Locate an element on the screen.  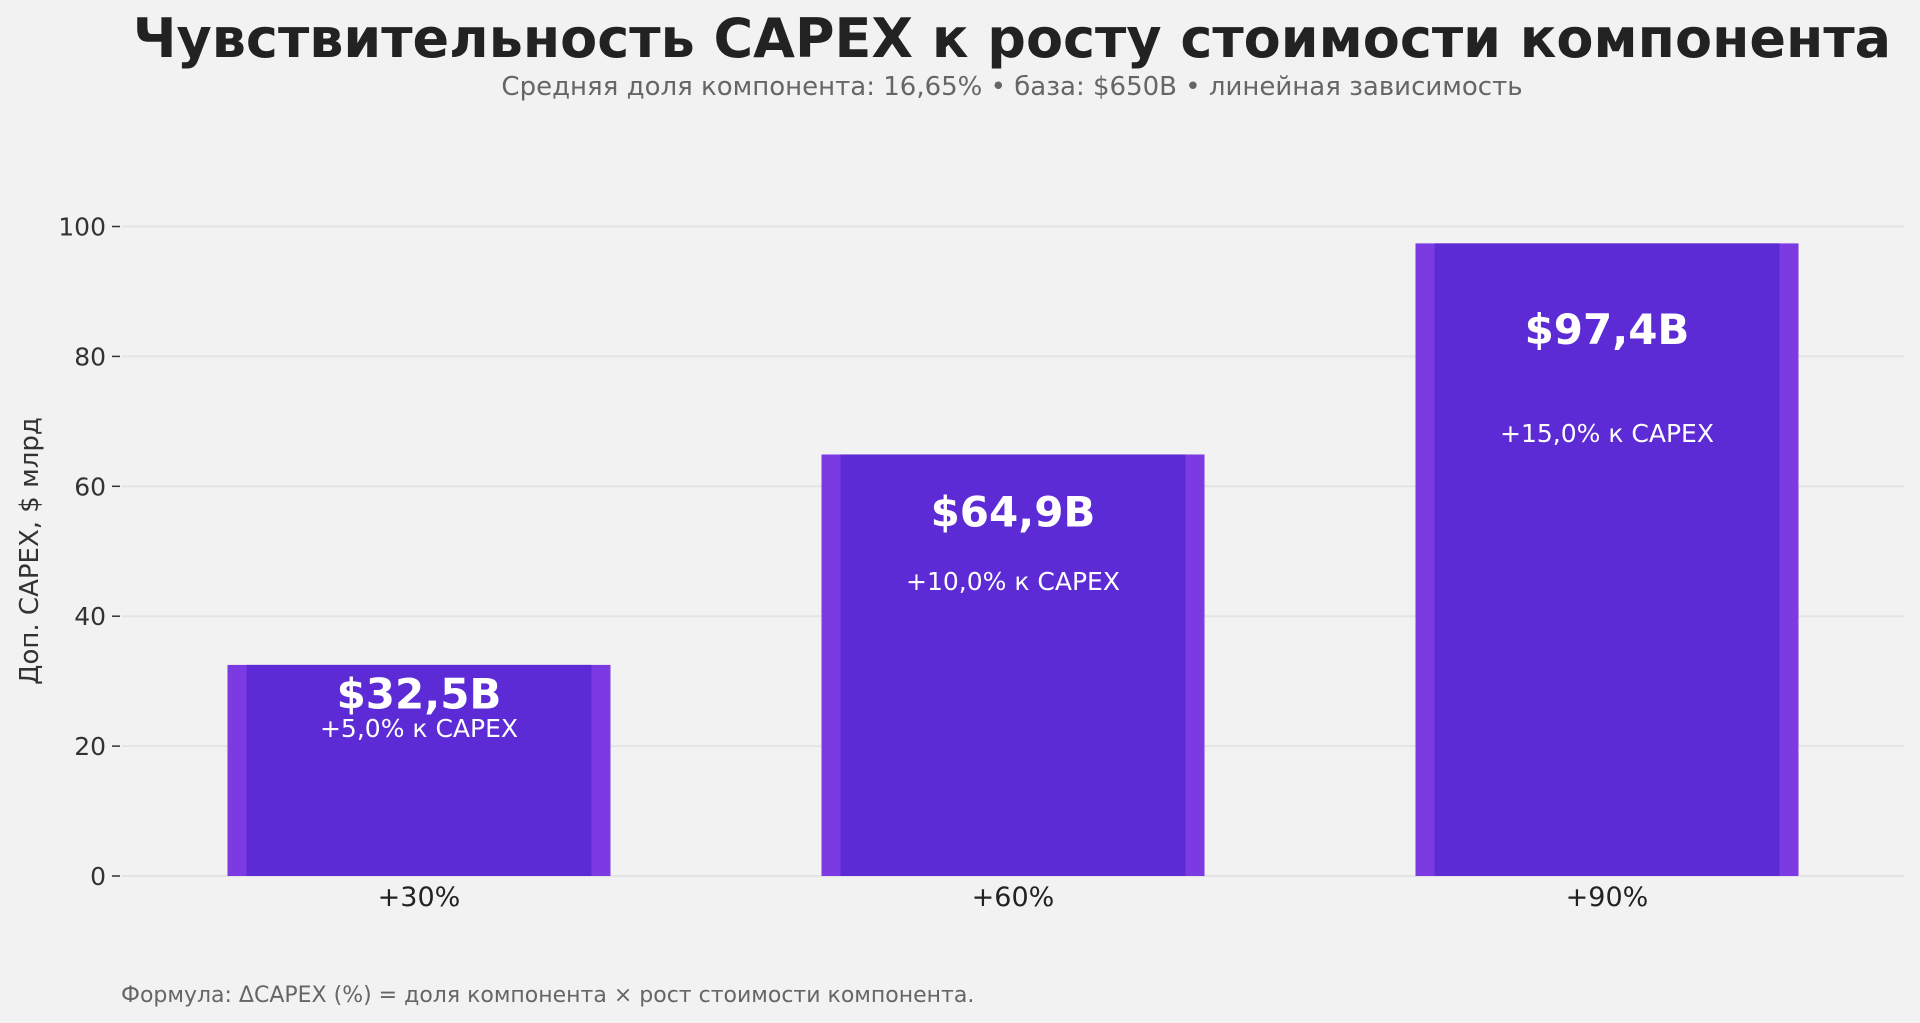
x-tick-label: +90% is located at coordinates (1607, 897).